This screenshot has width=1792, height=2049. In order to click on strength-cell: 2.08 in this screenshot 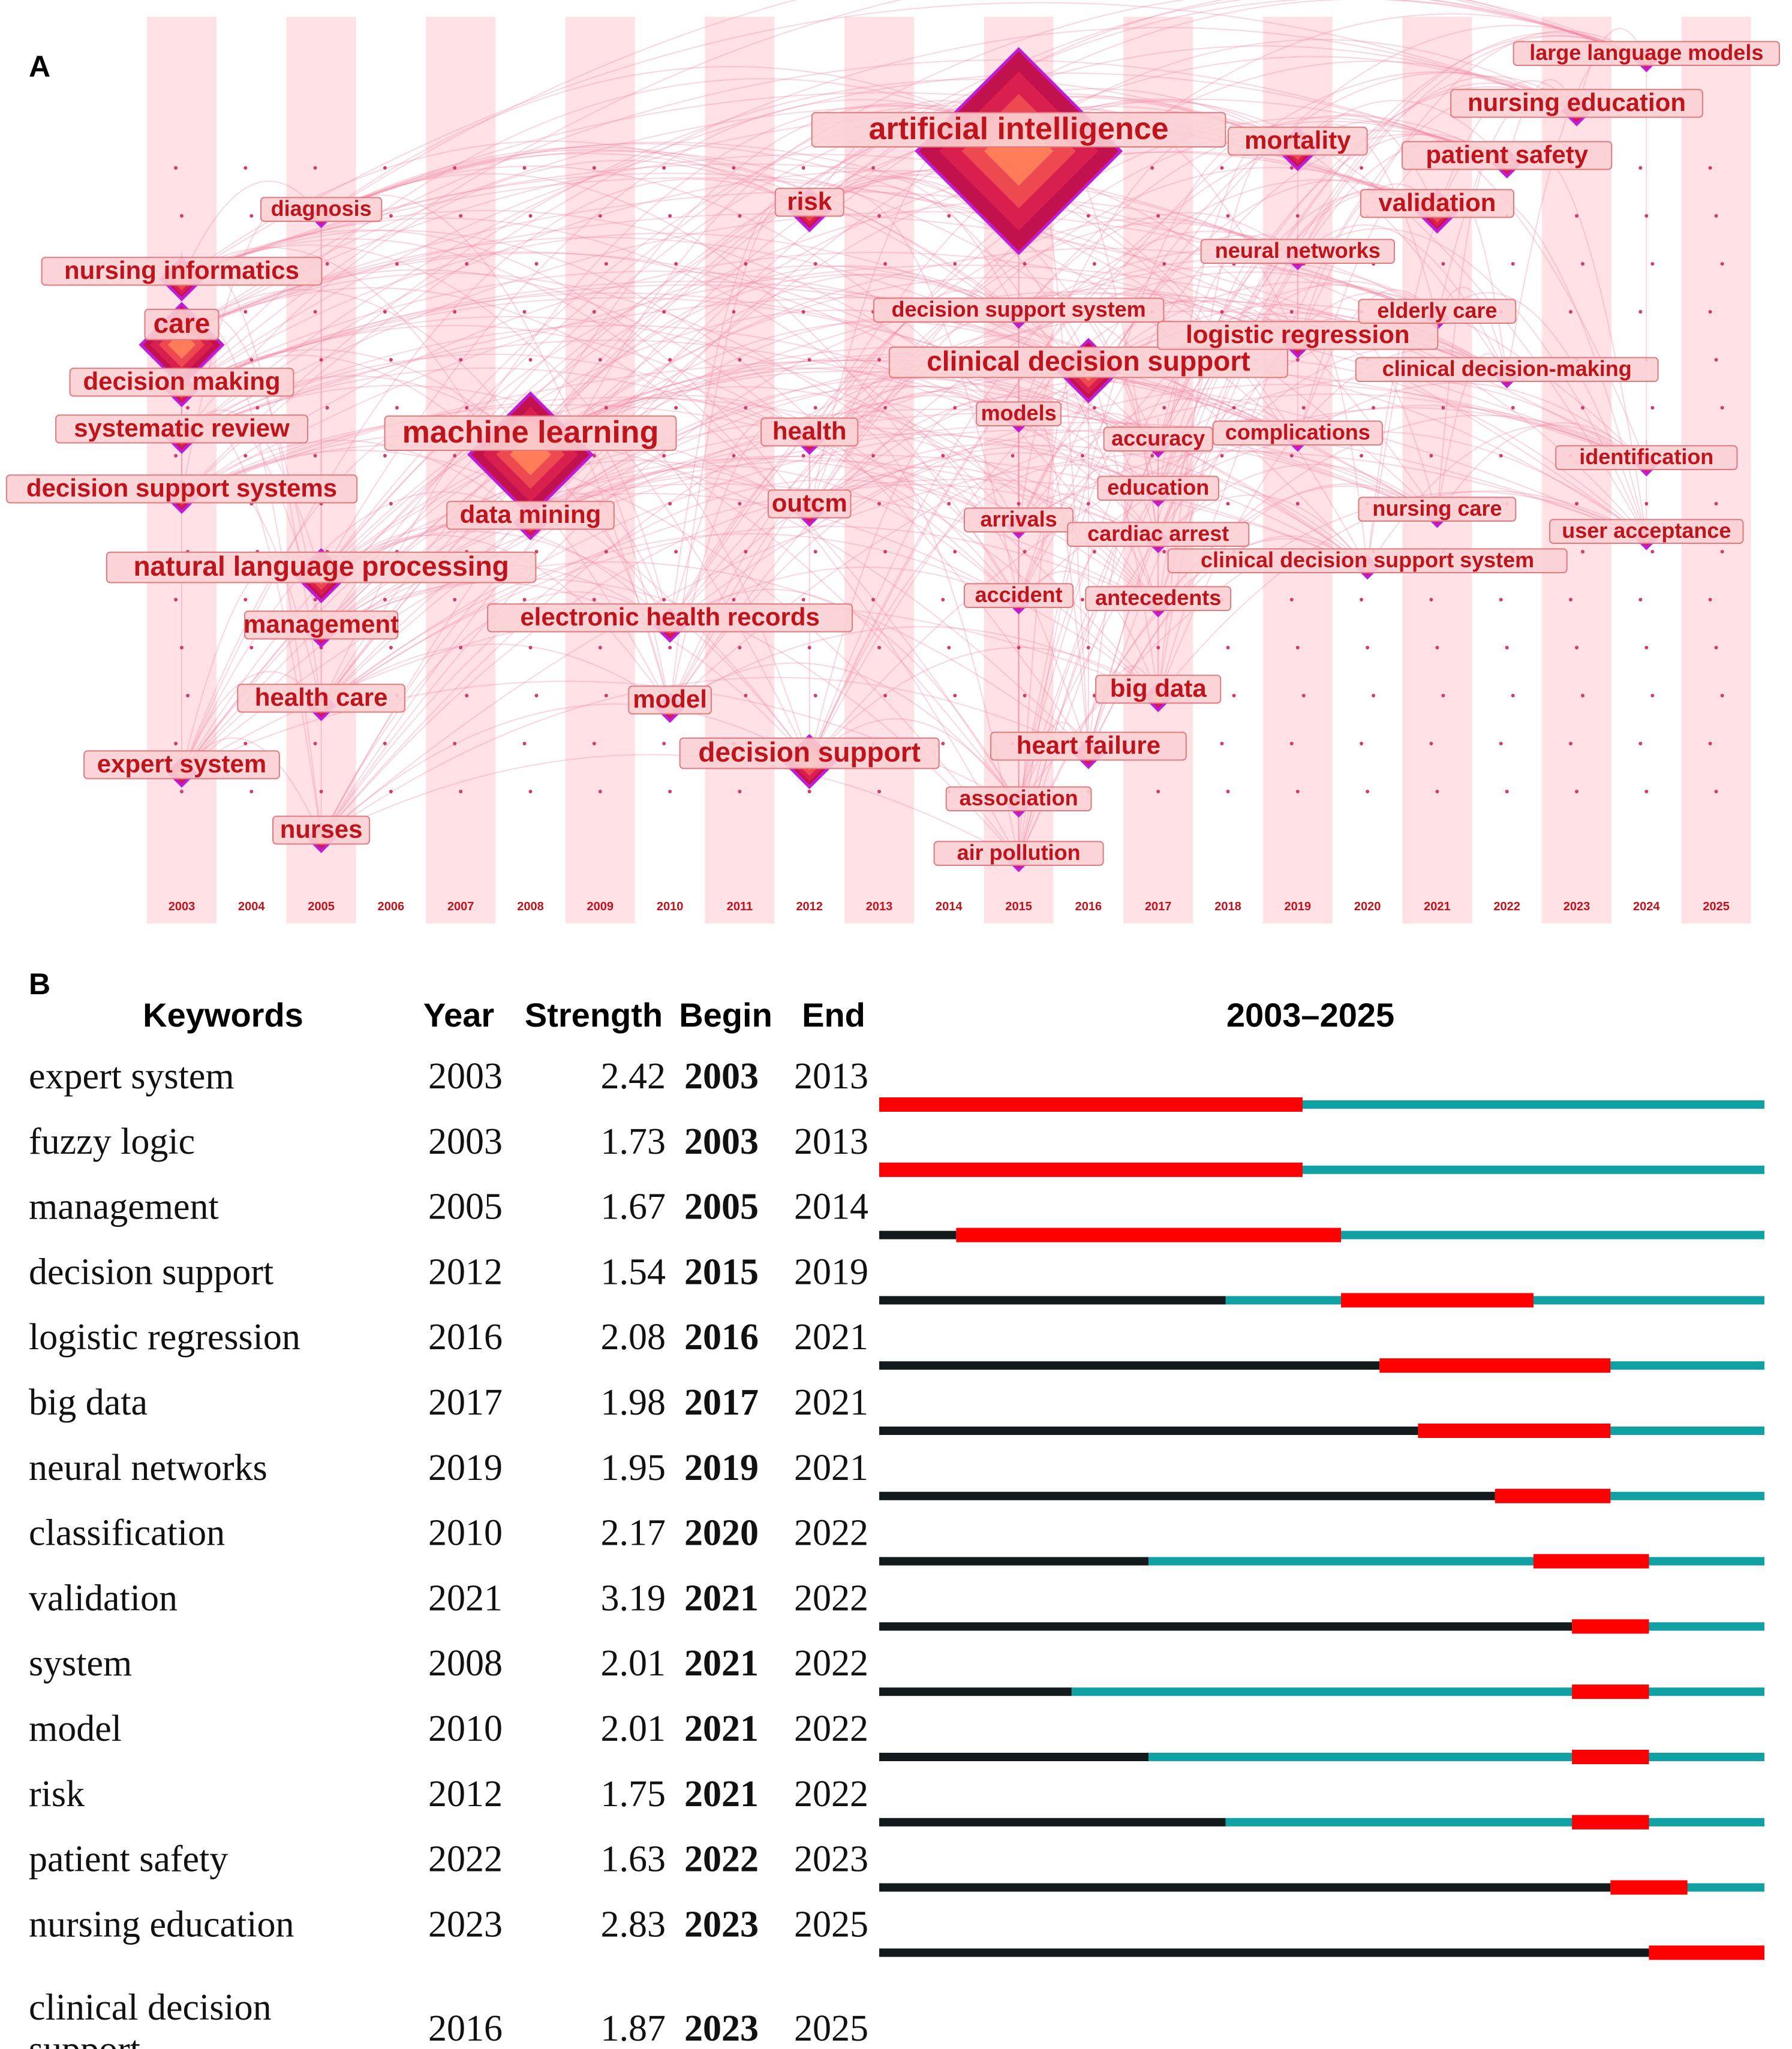, I will do `click(633, 1337)`.